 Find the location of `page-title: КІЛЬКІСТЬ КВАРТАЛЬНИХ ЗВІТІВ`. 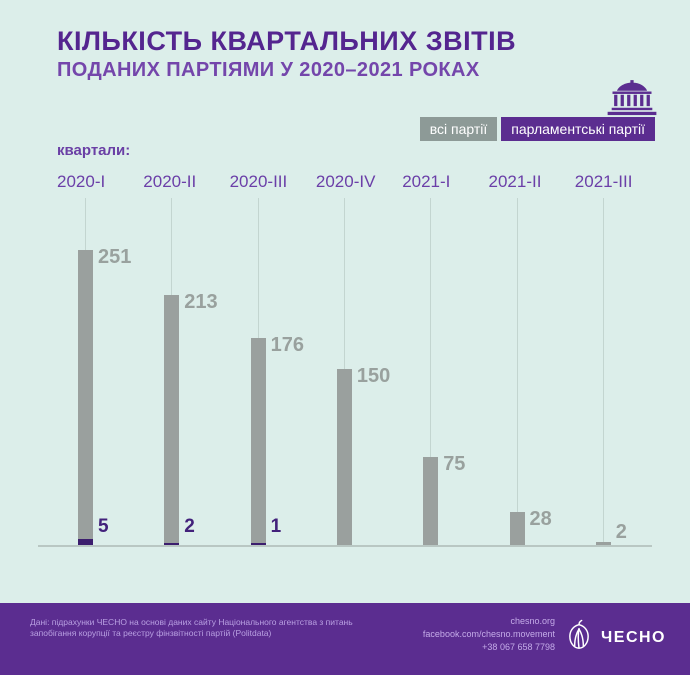

page-title: КІЛЬКІСТЬ КВАРТАЛЬНИХ ЗВІТІВ is located at coordinates (287, 41).